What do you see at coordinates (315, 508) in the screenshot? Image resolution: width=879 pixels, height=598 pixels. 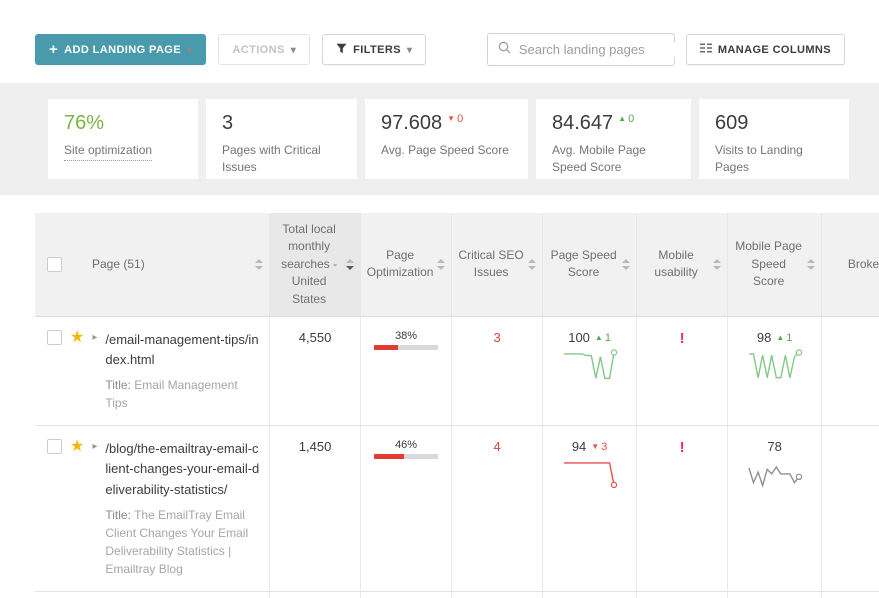 I see `monthly-searches-value: 1,450` at bounding box center [315, 508].